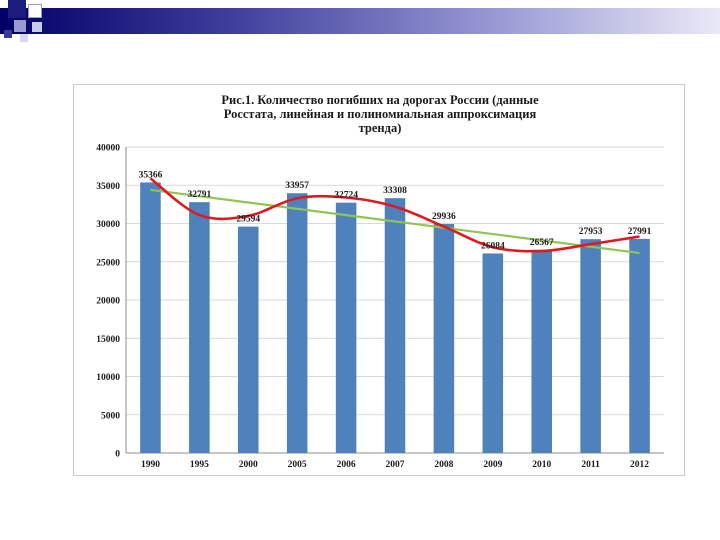 The height and width of the screenshot is (540, 720). Describe the element at coordinates (110, 416) in the screenshot. I see `y-tick-label-1: 5000` at that location.